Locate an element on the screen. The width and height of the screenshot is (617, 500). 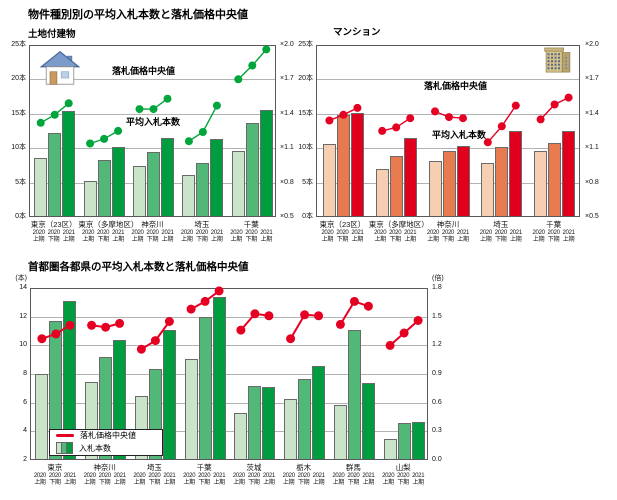
bars-swatch is located at coordinates (64, 448).